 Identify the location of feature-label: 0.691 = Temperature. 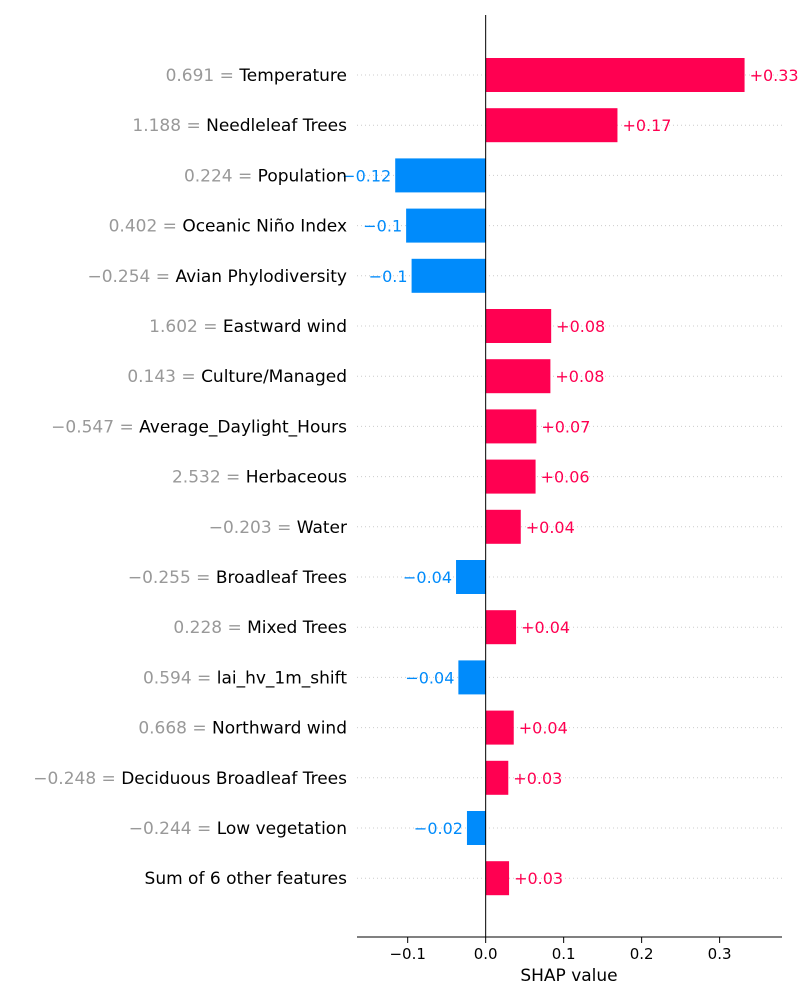
(256, 76).